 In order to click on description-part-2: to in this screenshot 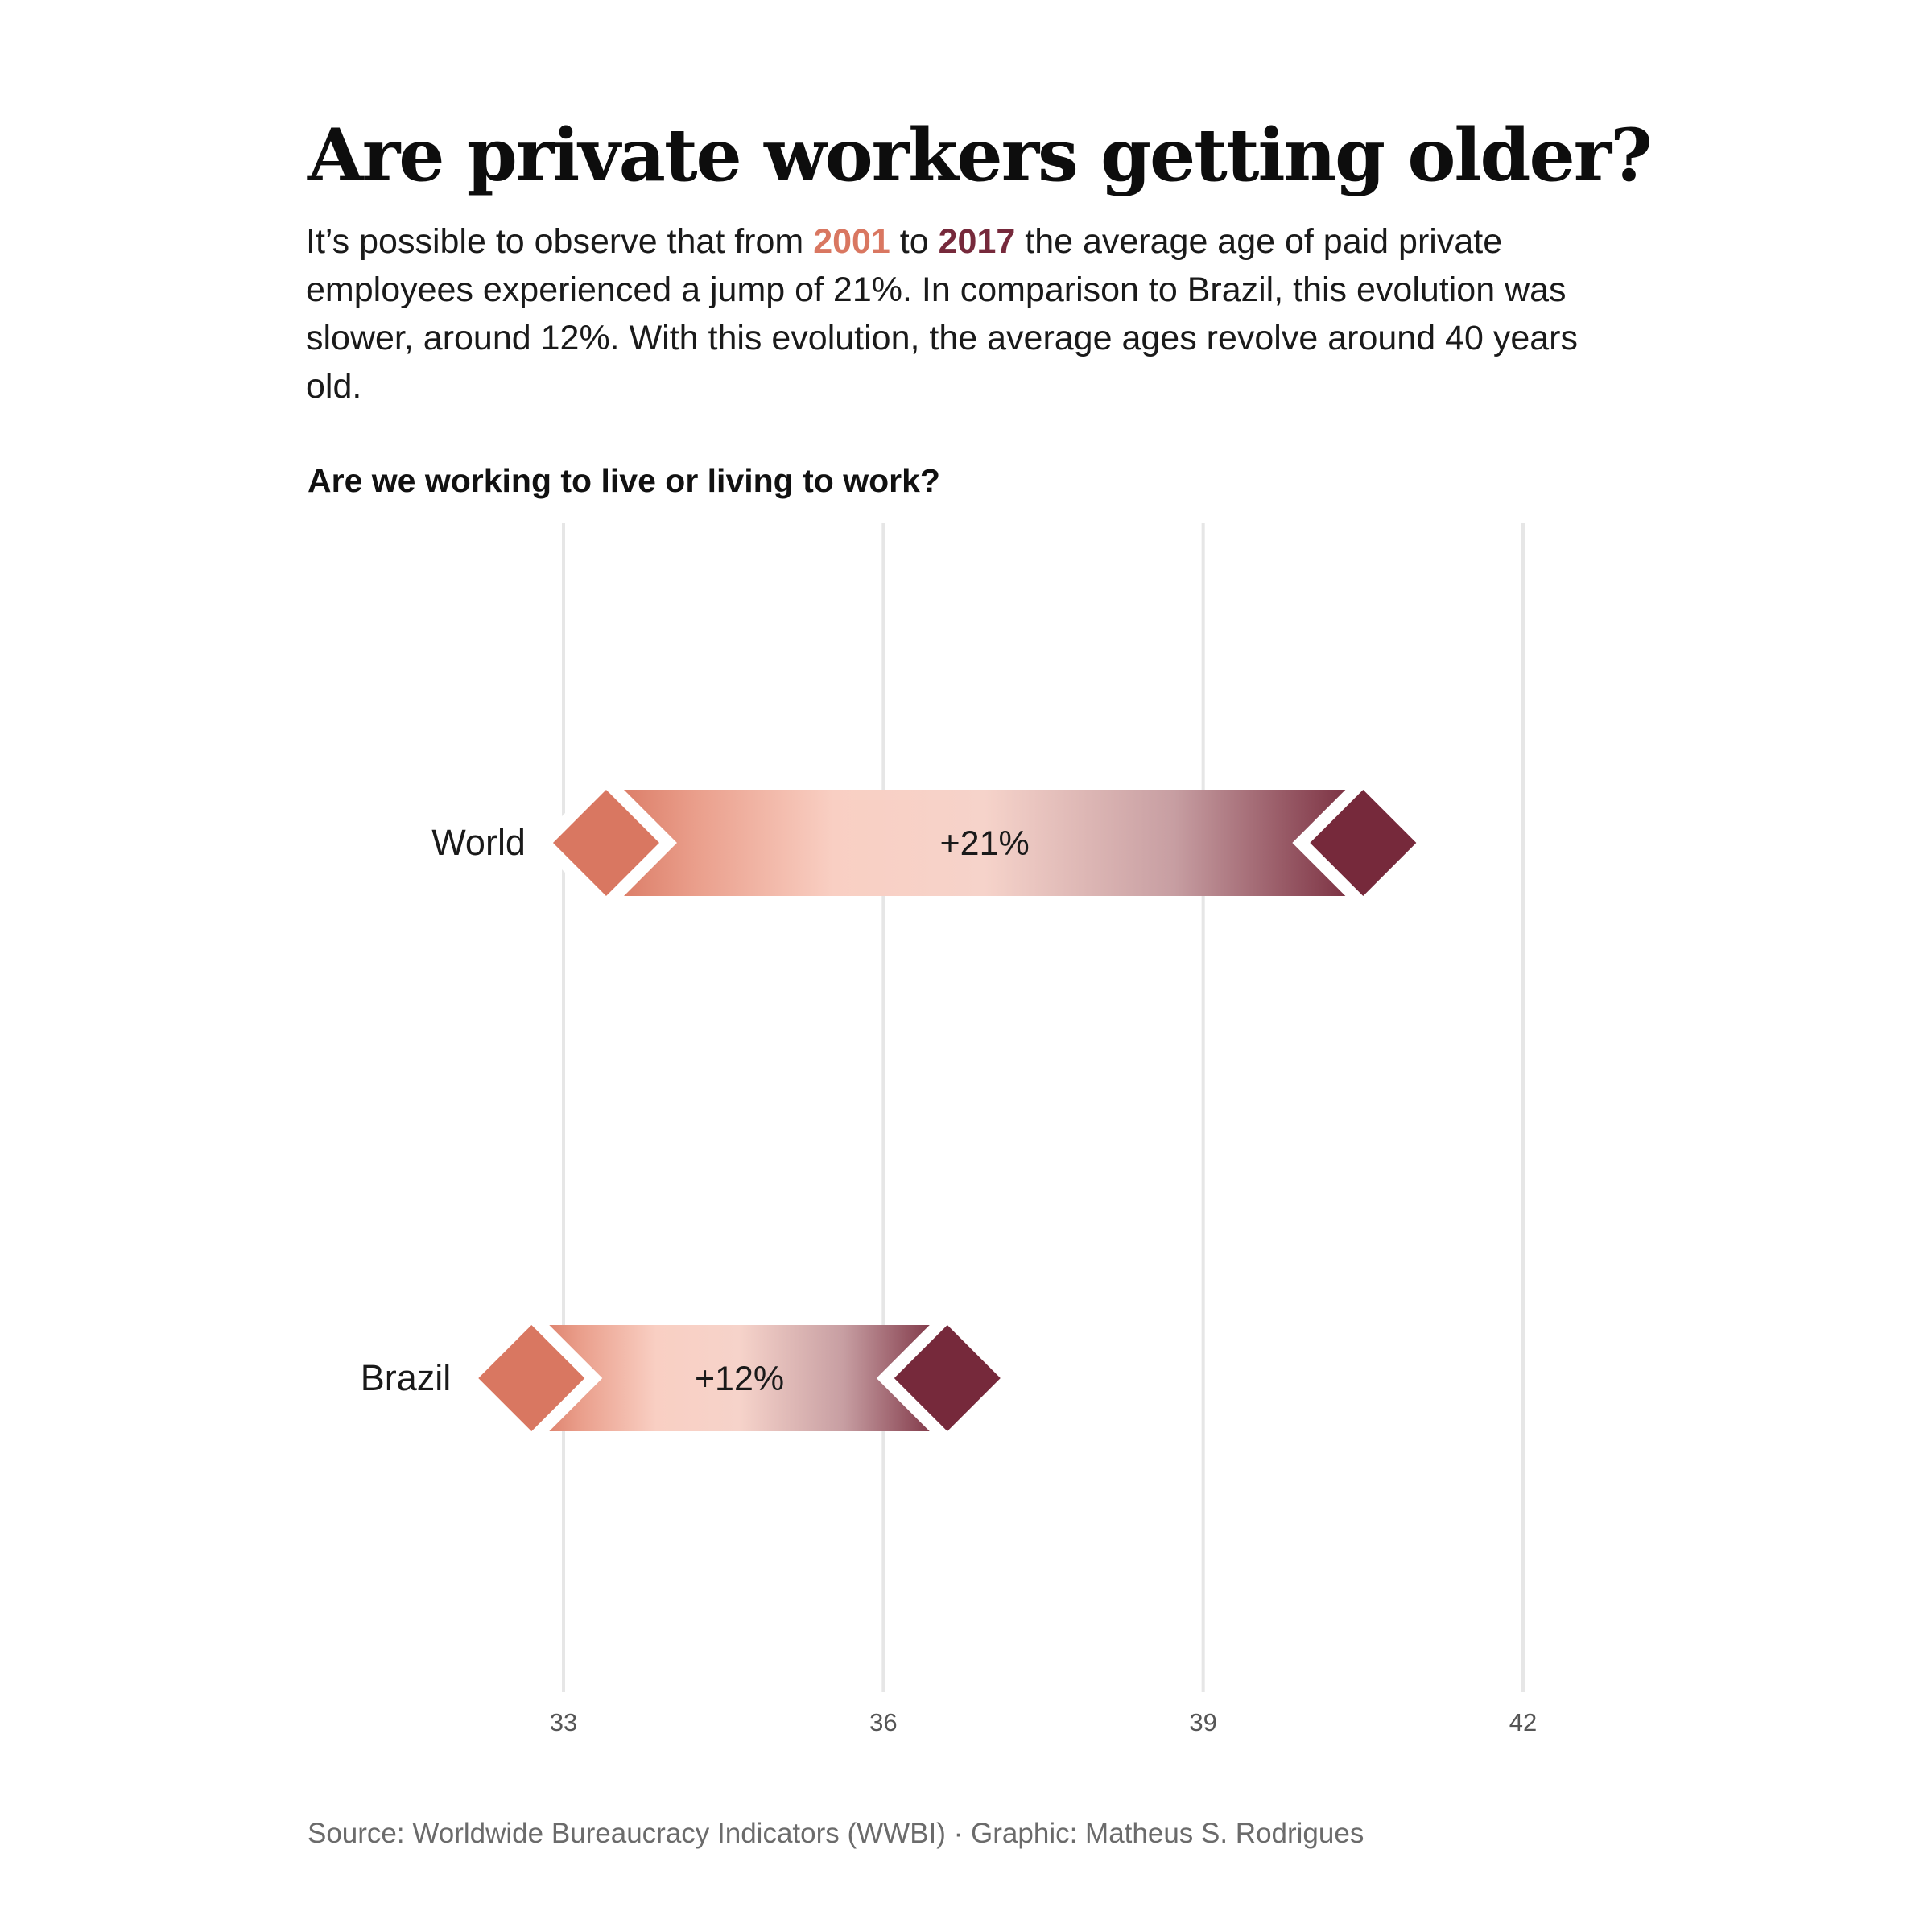, I will do `click(914, 242)`.